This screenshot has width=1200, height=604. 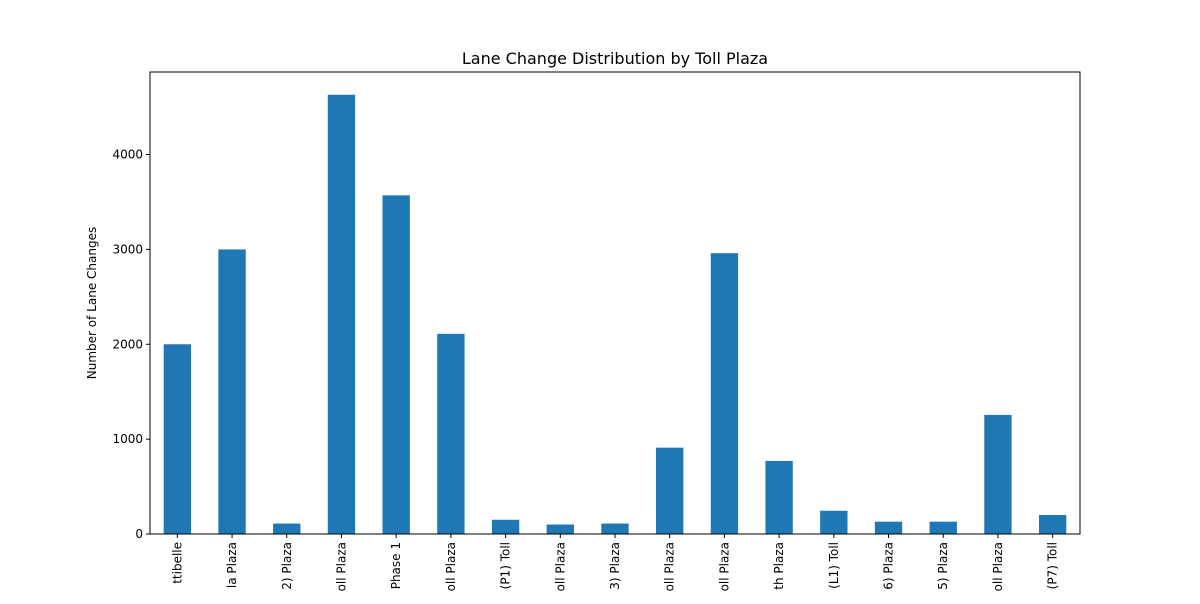 I want to click on y-axis-label: Number of Lane Changes, so click(x=92, y=303).